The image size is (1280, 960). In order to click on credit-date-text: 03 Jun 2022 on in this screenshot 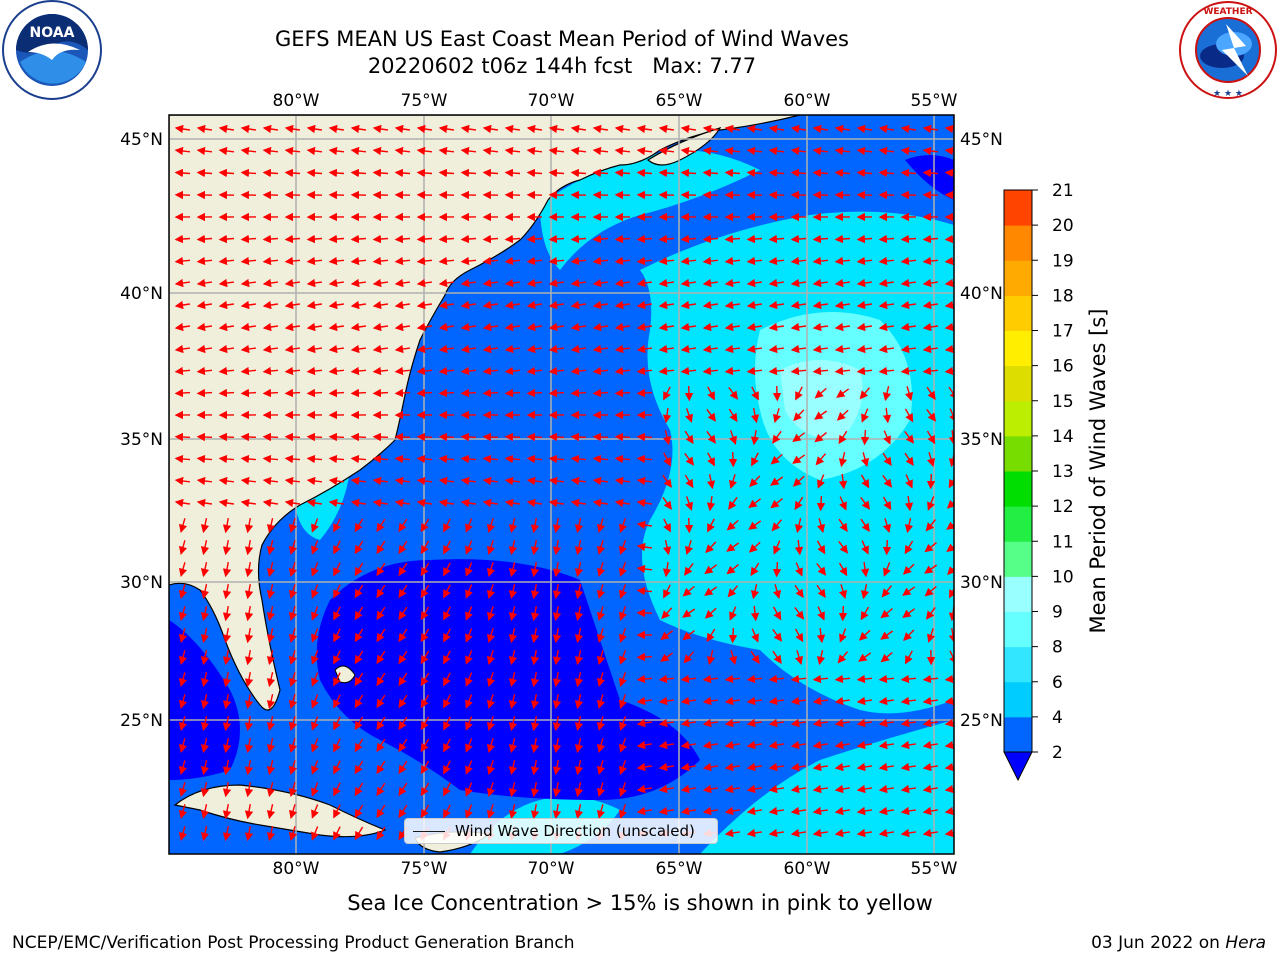, I will do `click(1155, 943)`.